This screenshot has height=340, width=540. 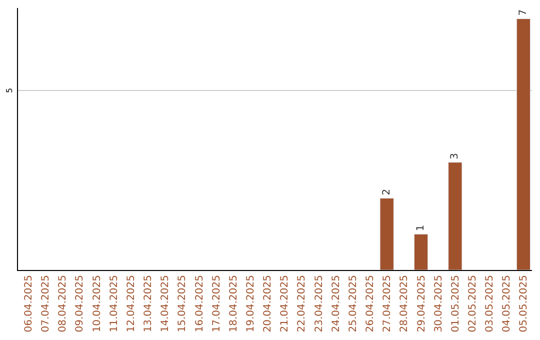 What do you see at coordinates (490, 303) in the screenshot?
I see `x-tick-label: 03.05.2025` at bounding box center [490, 303].